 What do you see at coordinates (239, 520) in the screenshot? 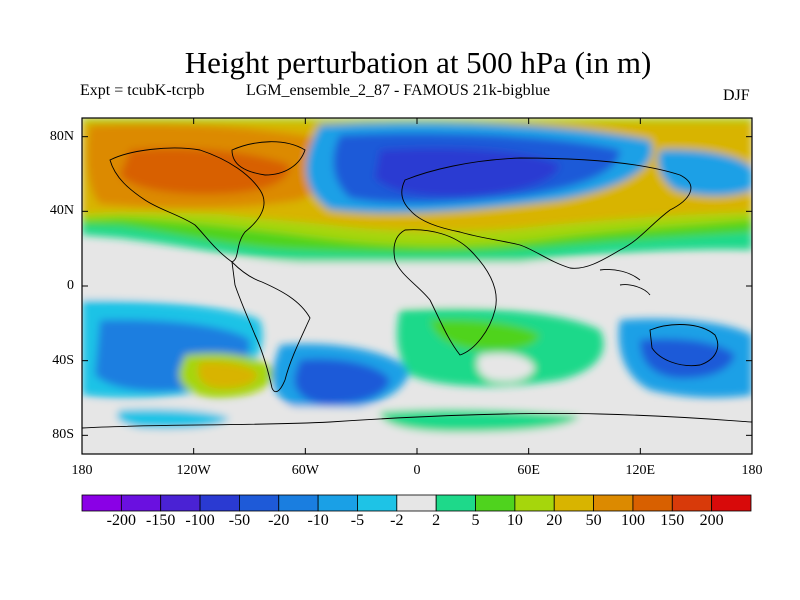
I see `colorbar-label: -50` at bounding box center [239, 520].